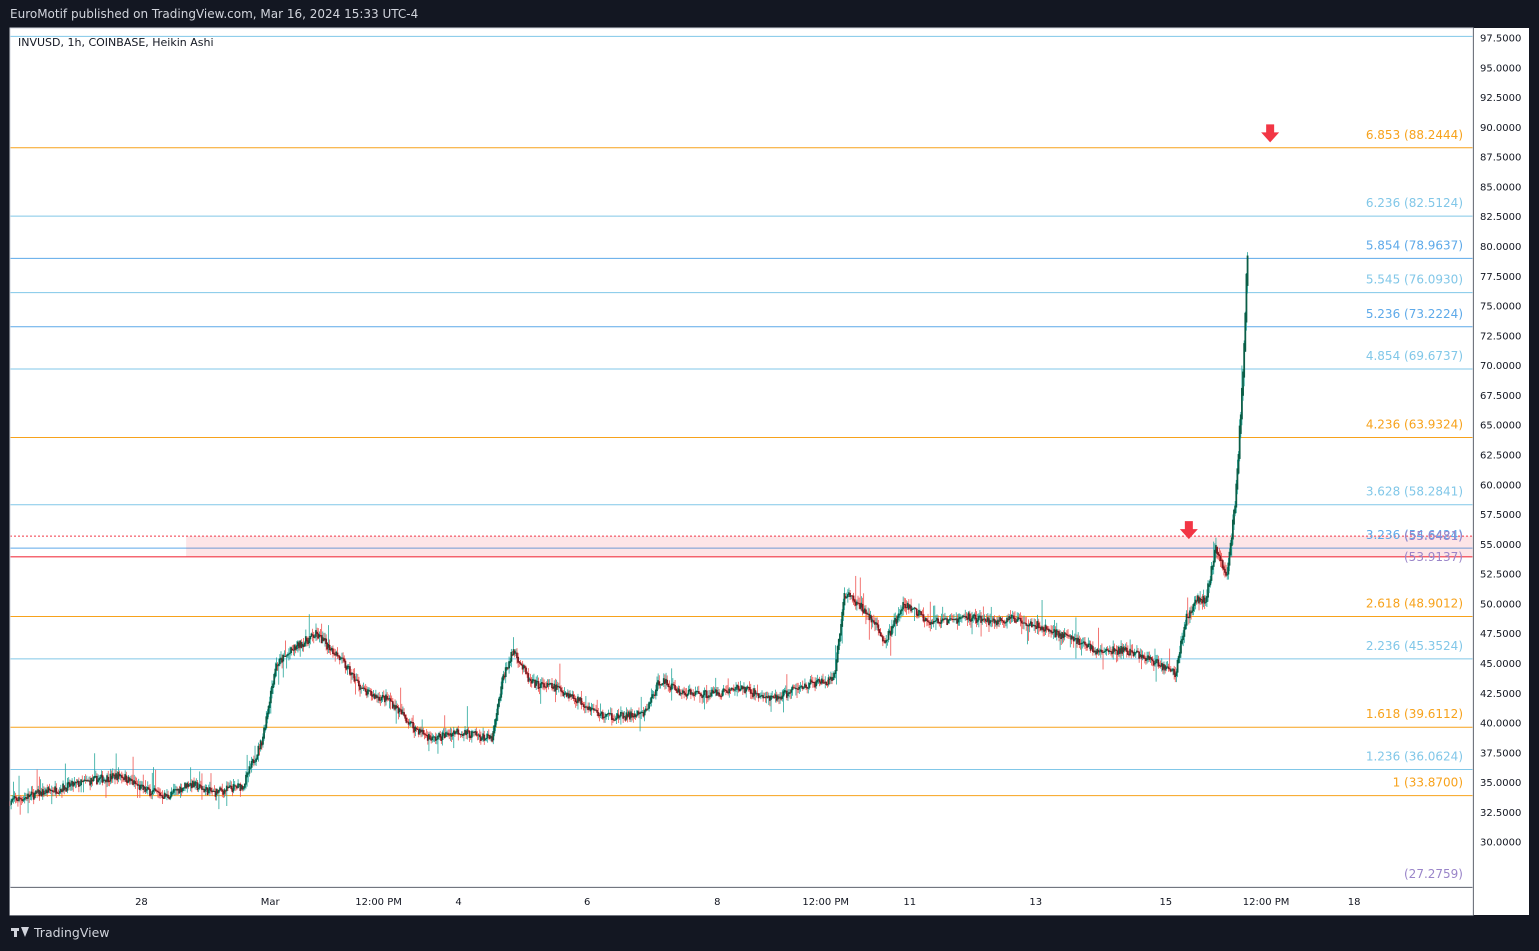 The width and height of the screenshot is (1539, 951). What do you see at coordinates (1500, 396) in the screenshot?
I see `y-tick-label: 67.5000` at bounding box center [1500, 396].